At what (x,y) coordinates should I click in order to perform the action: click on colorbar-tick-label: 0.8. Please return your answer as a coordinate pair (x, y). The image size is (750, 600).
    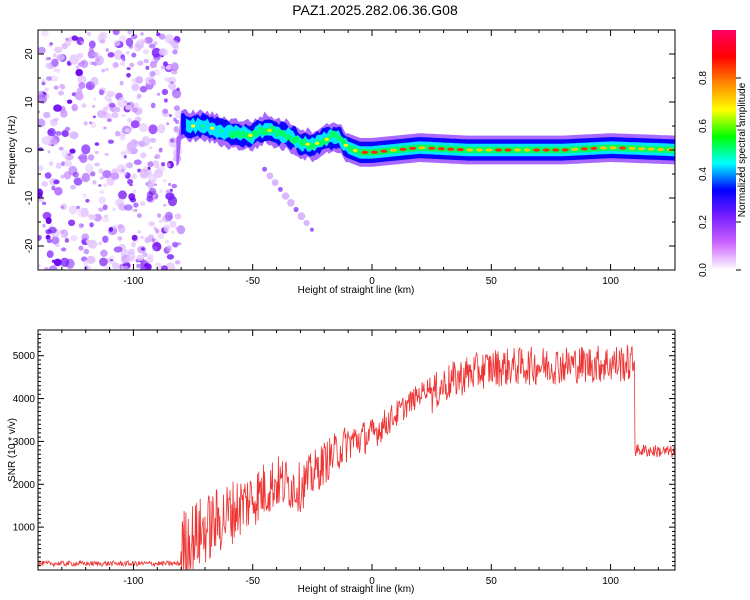
    Looking at the image, I should click on (703, 78).